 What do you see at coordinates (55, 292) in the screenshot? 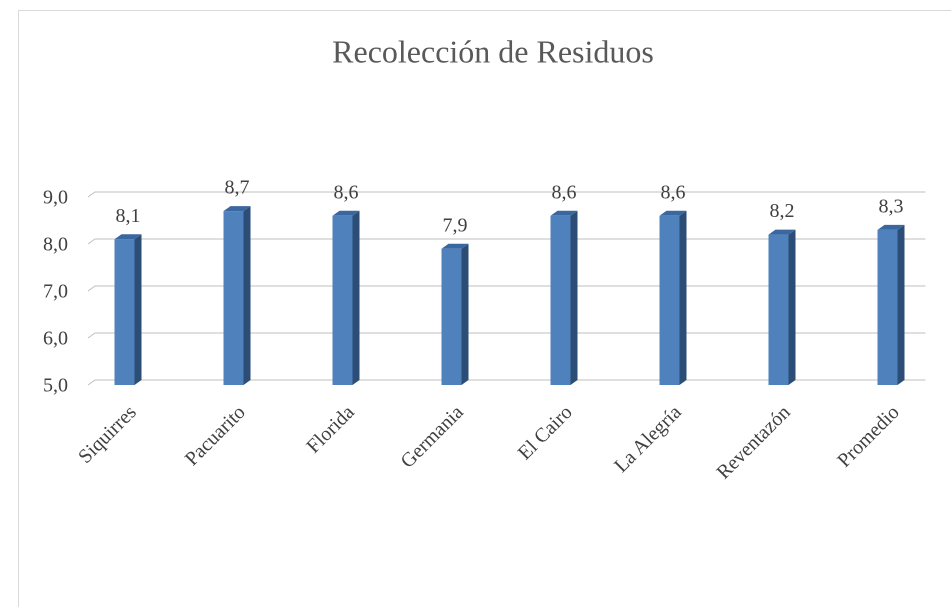
I see `y-tick-label: 7,0` at bounding box center [55, 292].